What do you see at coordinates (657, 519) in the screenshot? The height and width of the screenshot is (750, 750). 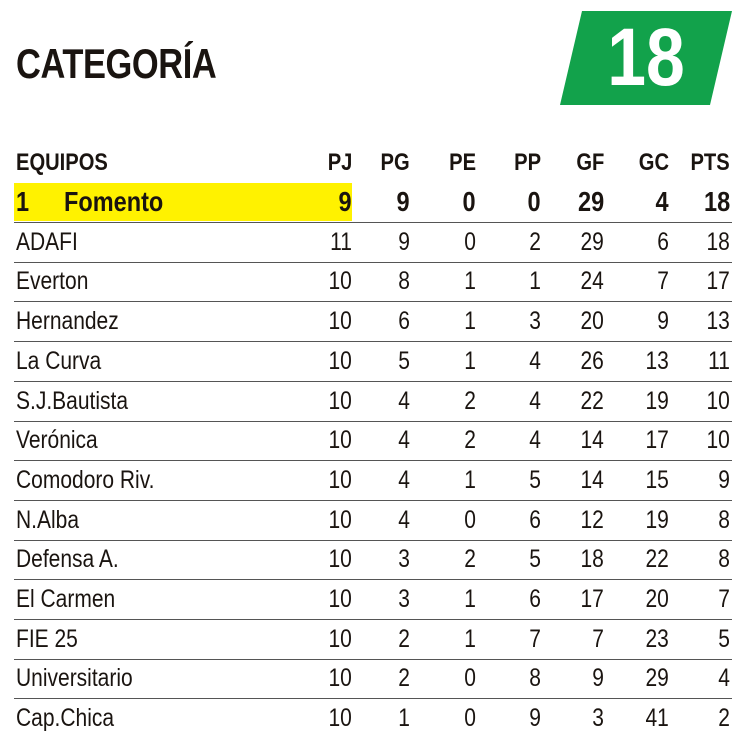 I see `cell-gc-text: 19` at bounding box center [657, 519].